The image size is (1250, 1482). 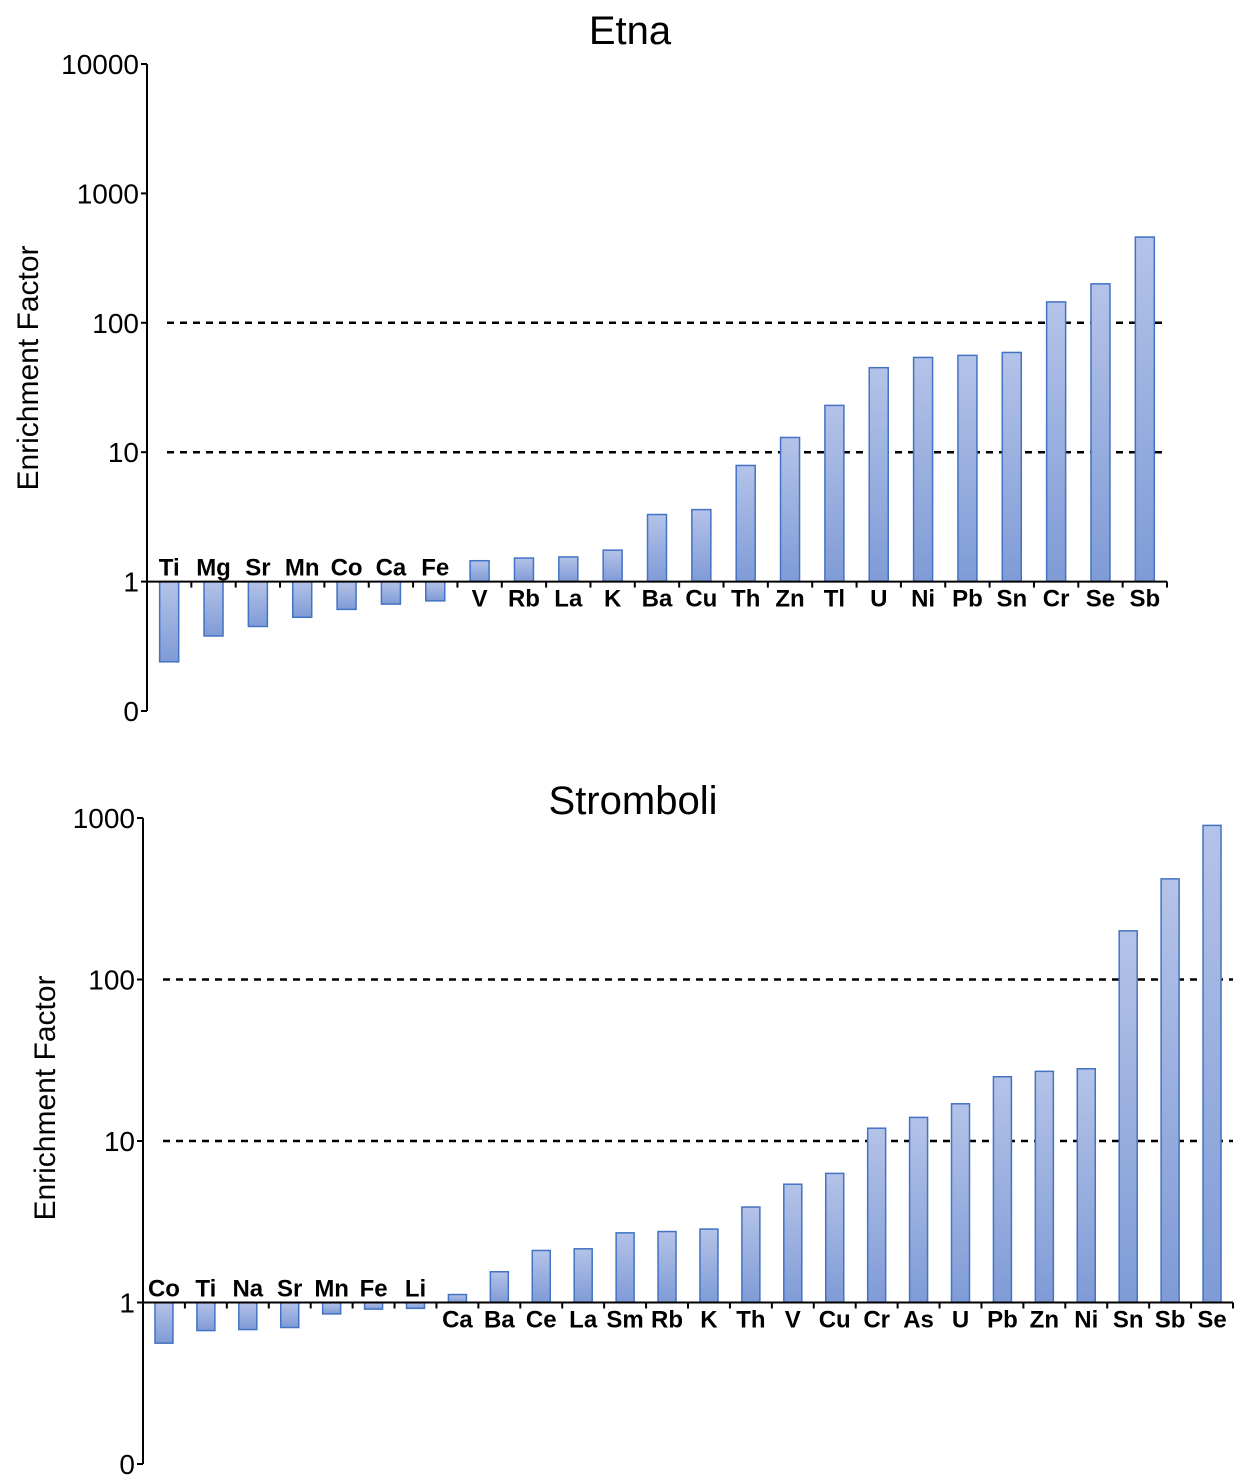 I want to click on chart2-category-label: Co, so click(x=164, y=1289).